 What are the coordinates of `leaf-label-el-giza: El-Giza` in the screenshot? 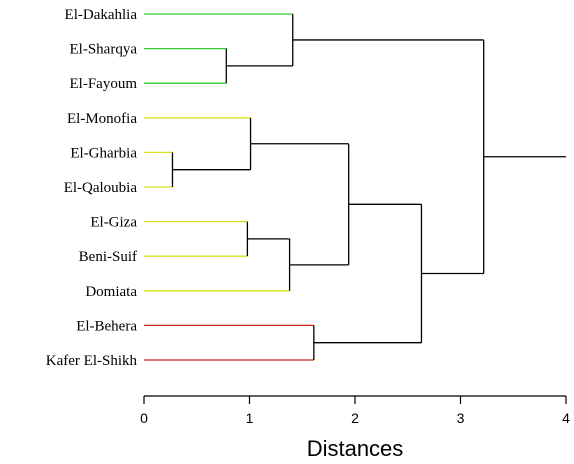 It's located at (113, 223).